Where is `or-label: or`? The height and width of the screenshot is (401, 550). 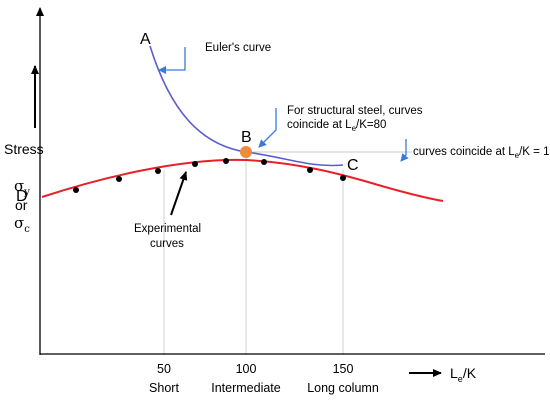 or-label: or is located at coordinates (21, 205).